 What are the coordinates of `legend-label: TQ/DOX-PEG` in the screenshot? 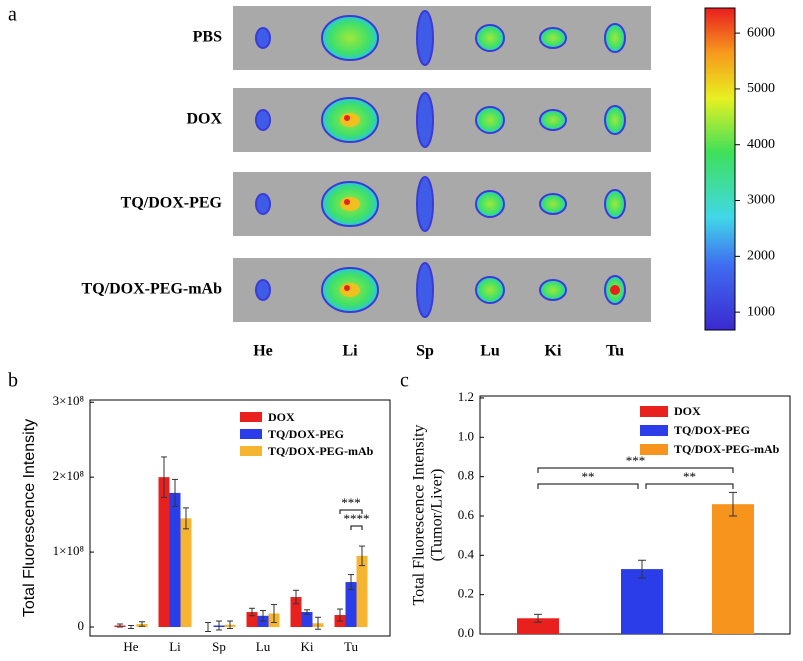 It's located at (306, 434).